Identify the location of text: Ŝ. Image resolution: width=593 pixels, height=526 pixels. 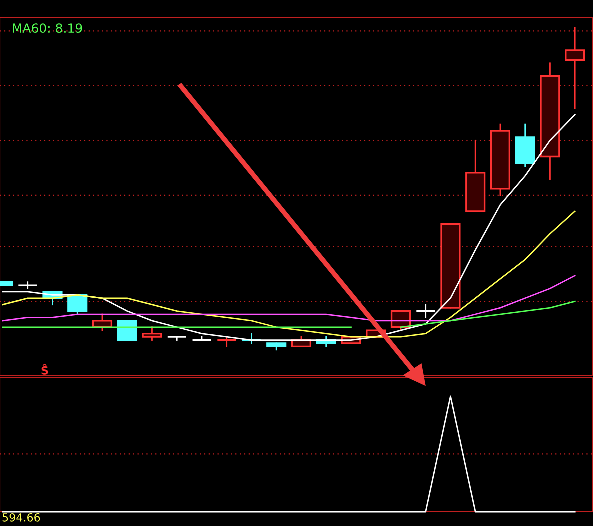
(45, 369).